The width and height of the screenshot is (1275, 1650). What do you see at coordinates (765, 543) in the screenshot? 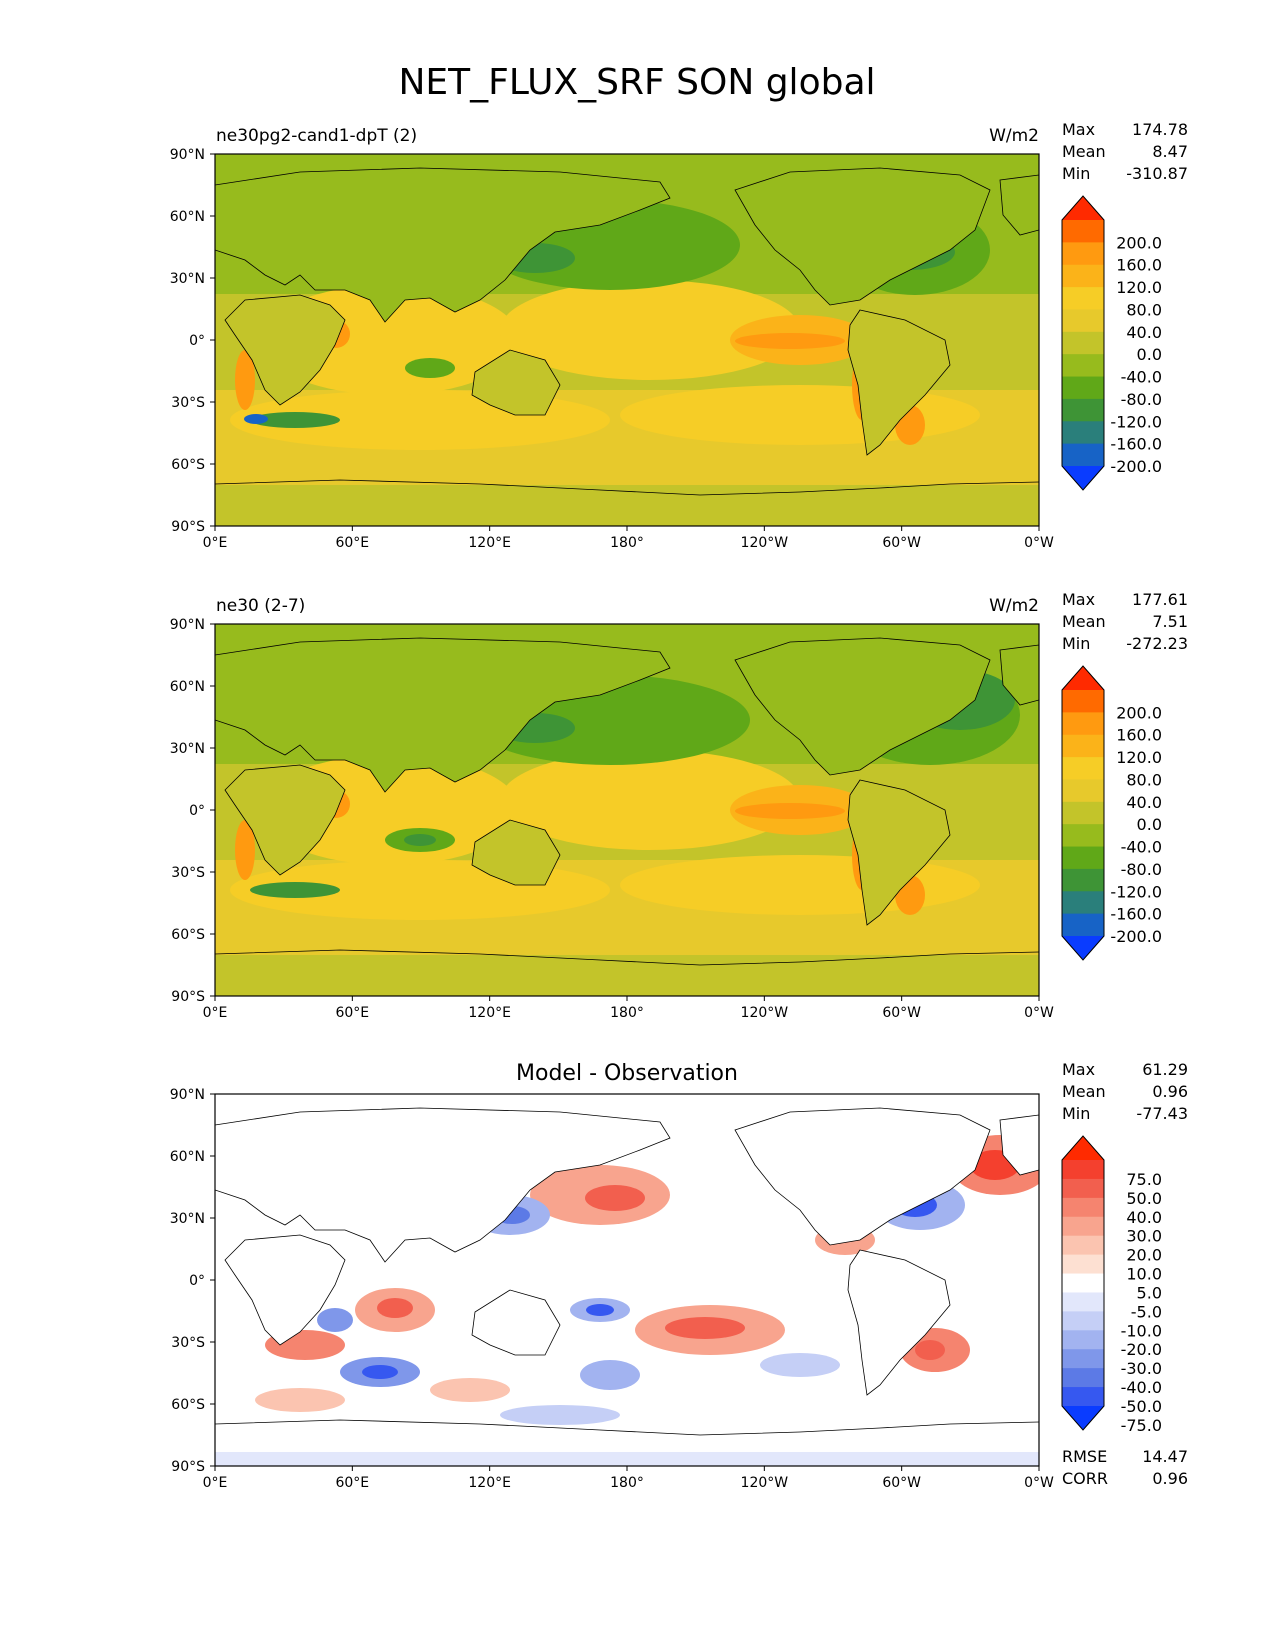
I see `x-tick-label-1-4: 120°W` at bounding box center [765, 543].